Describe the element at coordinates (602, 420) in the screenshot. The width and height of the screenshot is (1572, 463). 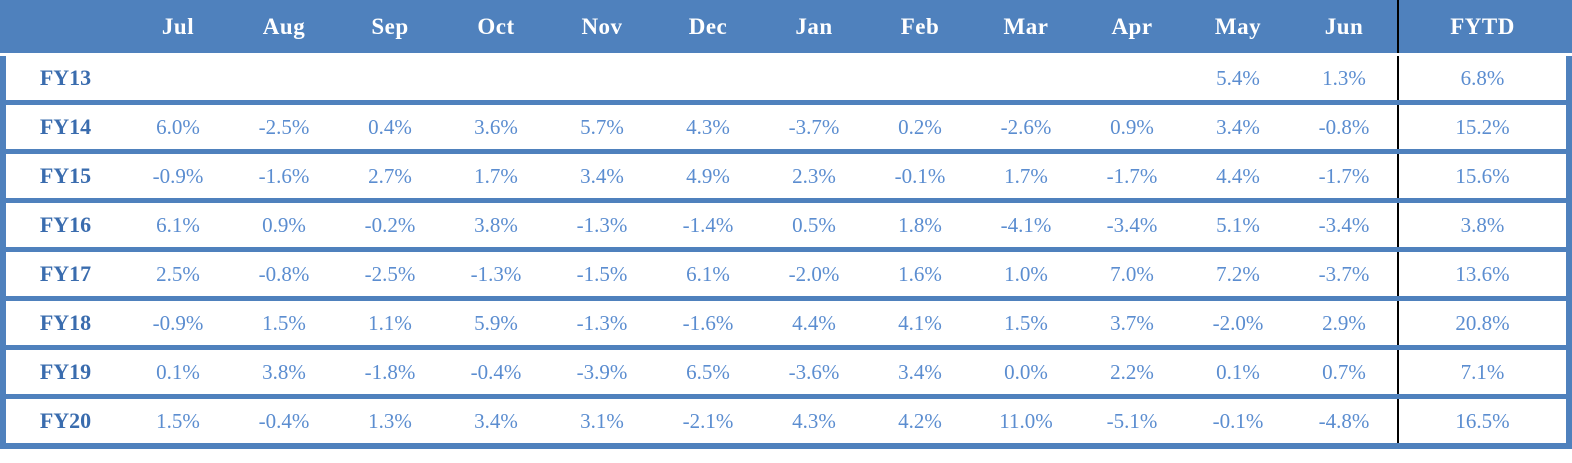
I see `value-cell: 3.1%` at that location.